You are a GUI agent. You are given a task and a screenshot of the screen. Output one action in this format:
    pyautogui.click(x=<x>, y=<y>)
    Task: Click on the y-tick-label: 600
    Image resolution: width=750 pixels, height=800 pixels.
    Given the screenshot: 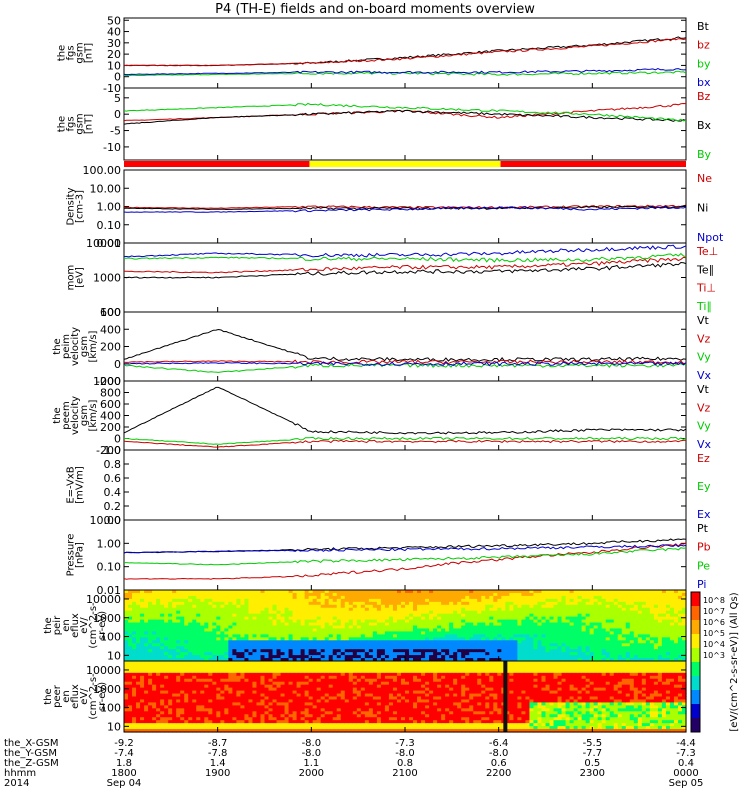 What is the action you would take?
    pyautogui.click(x=110, y=404)
    